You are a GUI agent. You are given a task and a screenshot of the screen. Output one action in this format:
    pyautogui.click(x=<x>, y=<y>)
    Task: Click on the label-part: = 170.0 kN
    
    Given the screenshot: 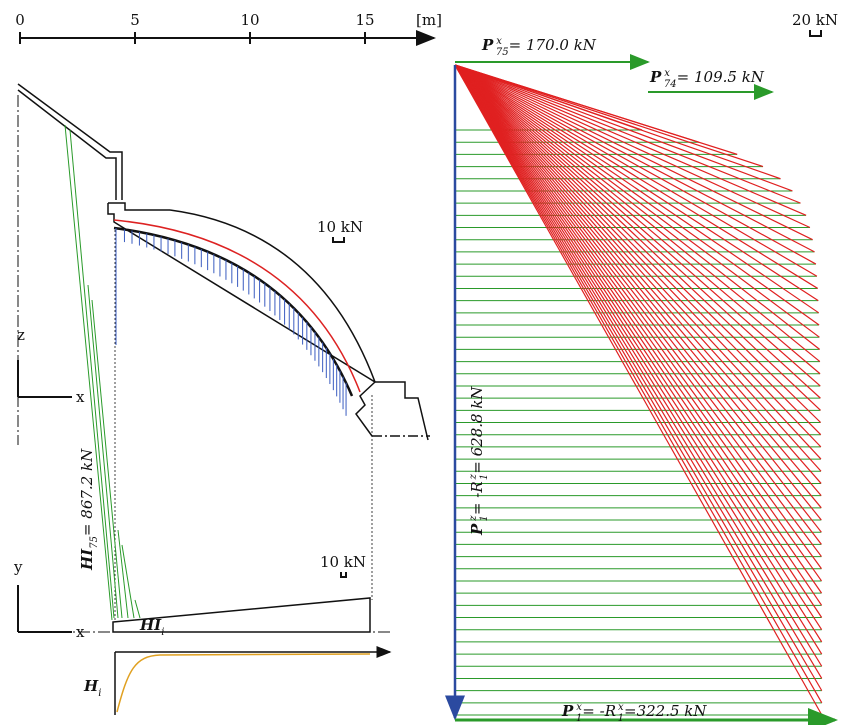 What is the action you would take?
    pyautogui.click(x=553, y=45)
    